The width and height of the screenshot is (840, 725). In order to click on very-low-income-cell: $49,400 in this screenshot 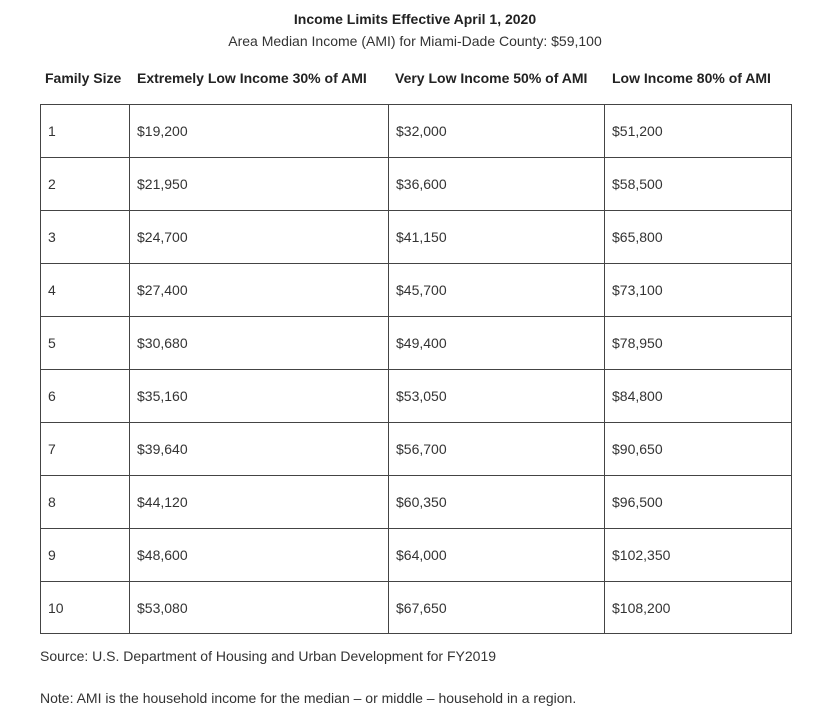, I will do `click(496, 343)`.